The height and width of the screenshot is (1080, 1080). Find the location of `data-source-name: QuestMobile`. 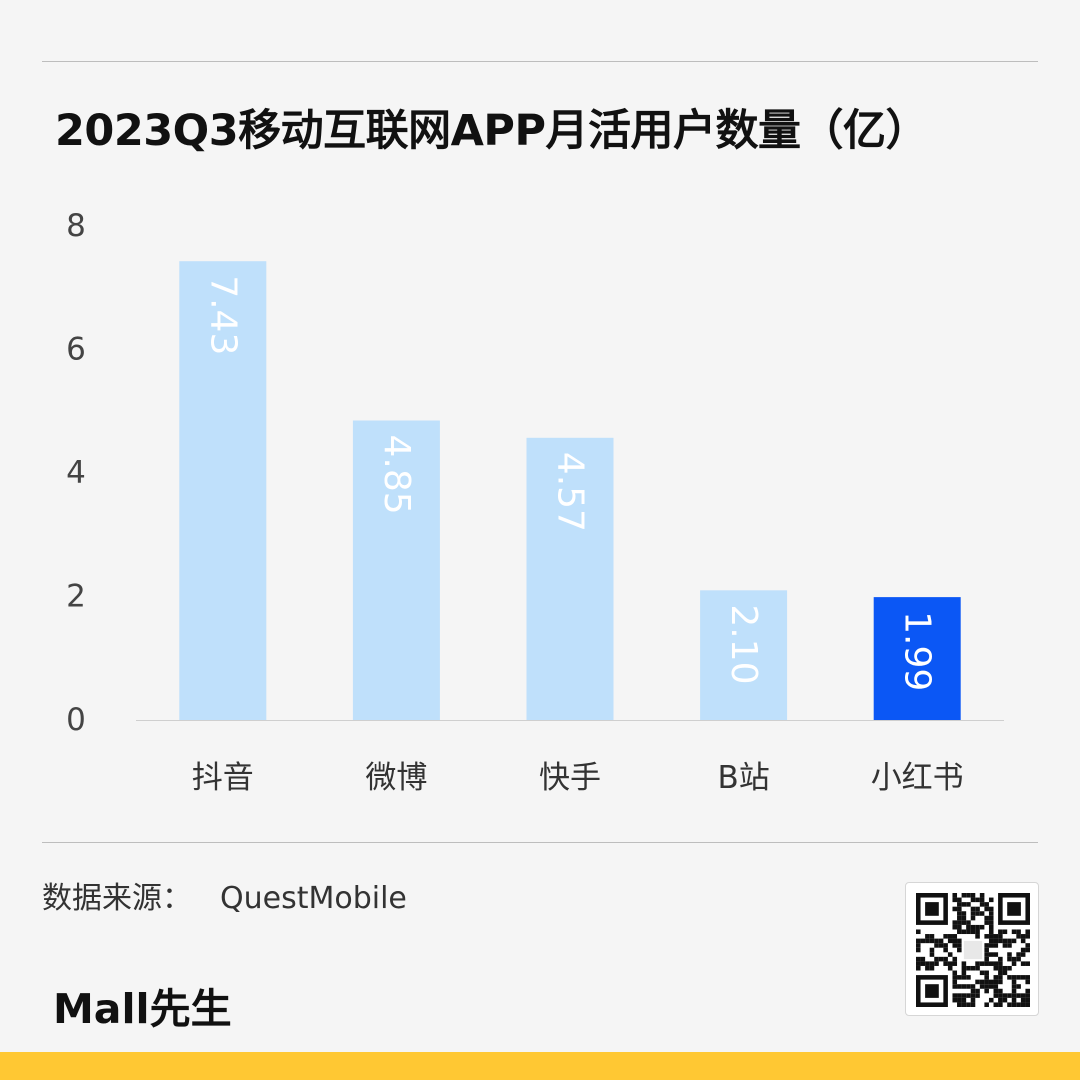

data-source-name: QuestMobile is located at coordinates (313, 898).